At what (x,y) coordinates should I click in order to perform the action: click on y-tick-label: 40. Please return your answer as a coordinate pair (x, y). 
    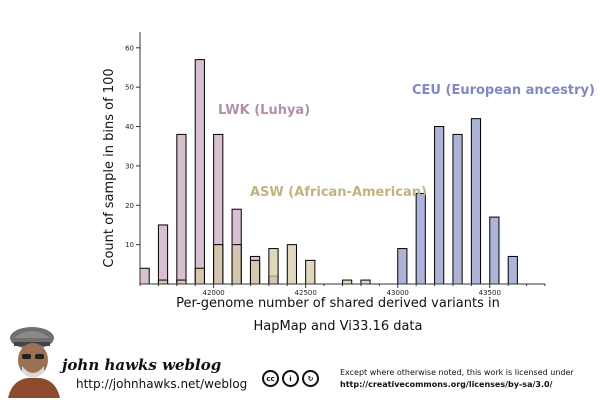
    Looking at the image, I should click on (129, 127).